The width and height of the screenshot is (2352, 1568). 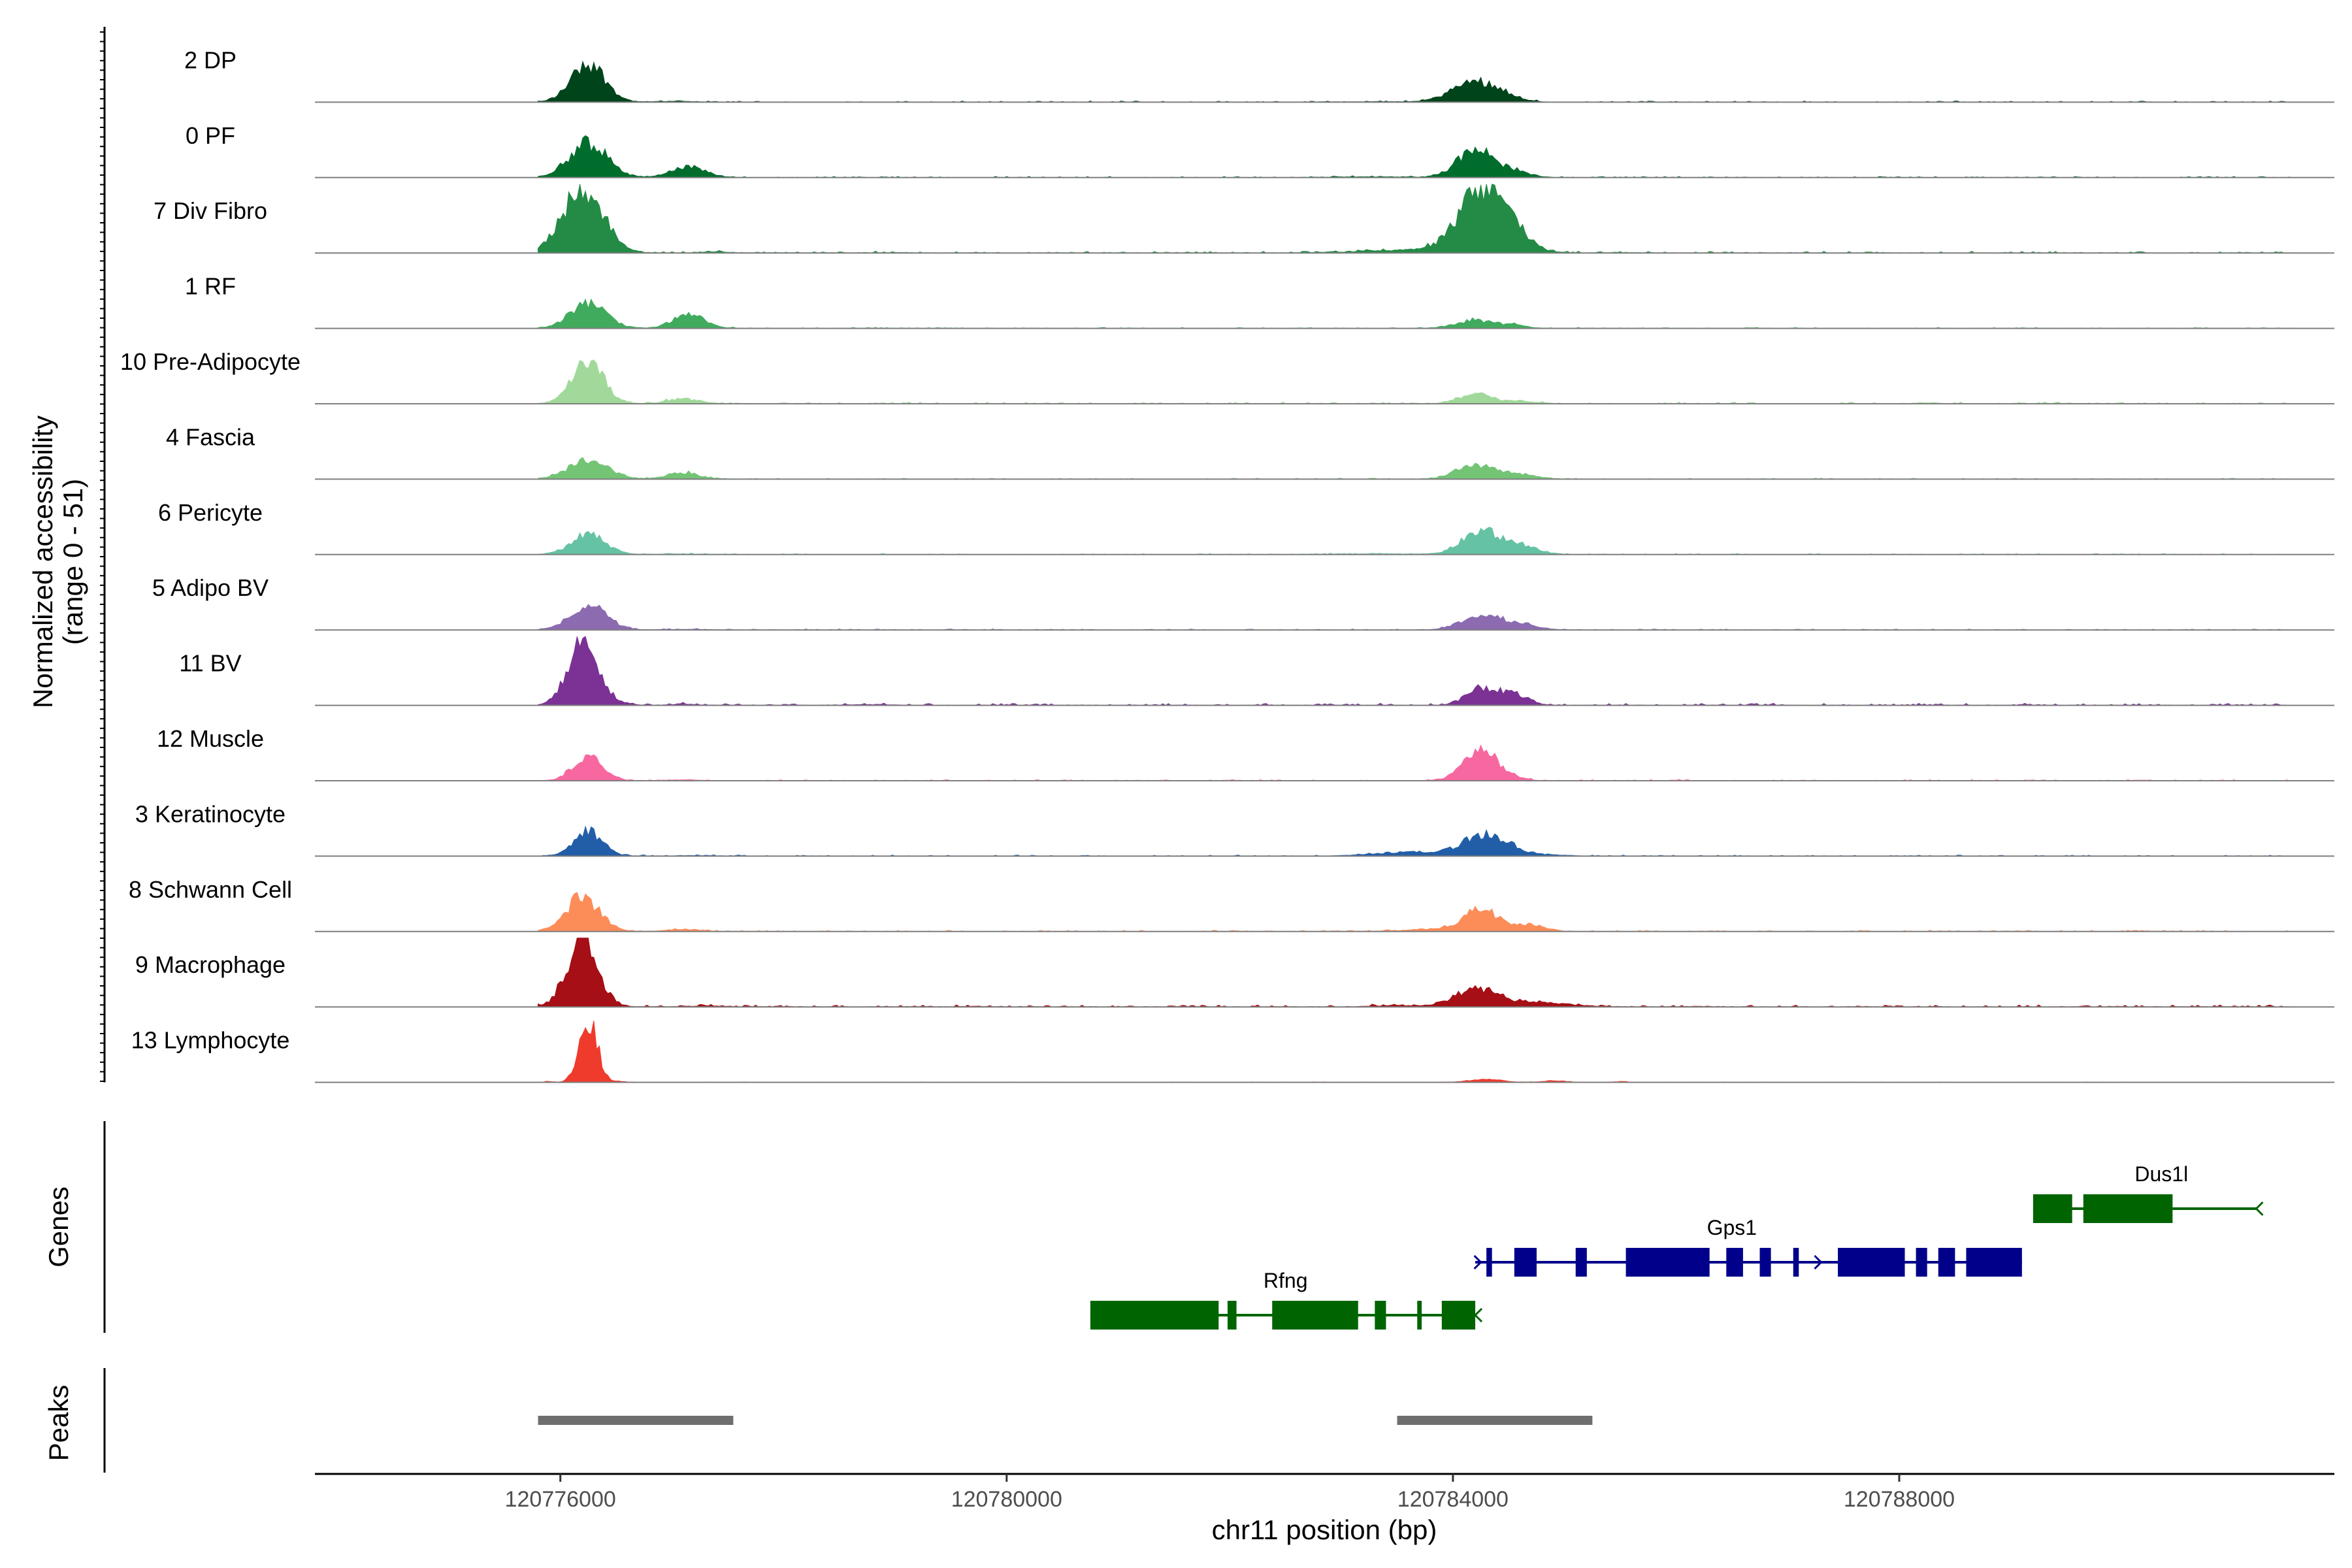 I want to click on gene-label: Dus1l, so click(x=2161, y=1174).